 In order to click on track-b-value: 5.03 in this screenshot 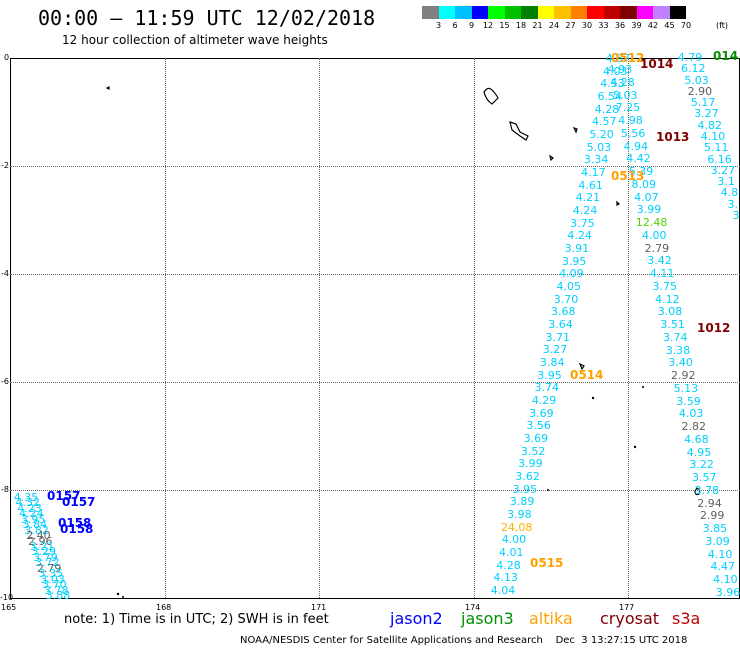, I will do `click(625, 95)`.